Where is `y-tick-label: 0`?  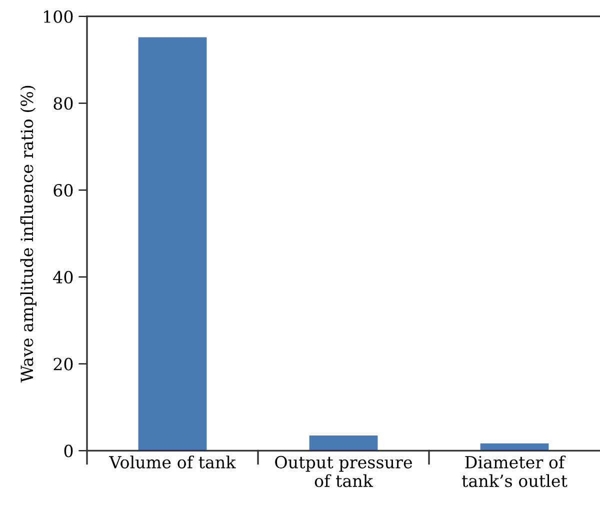
y-tick-label: 0 is located at coordinates (68, 451).